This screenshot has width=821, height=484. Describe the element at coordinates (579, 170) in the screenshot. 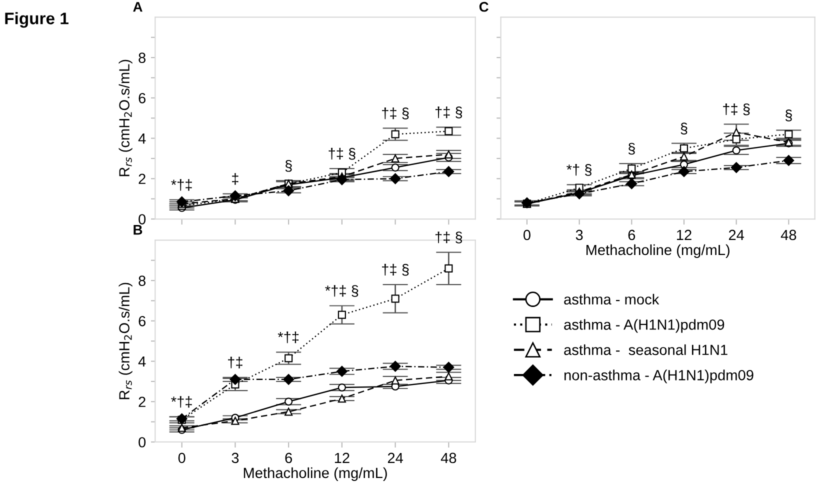

I see `annotation: *† §` at that location.